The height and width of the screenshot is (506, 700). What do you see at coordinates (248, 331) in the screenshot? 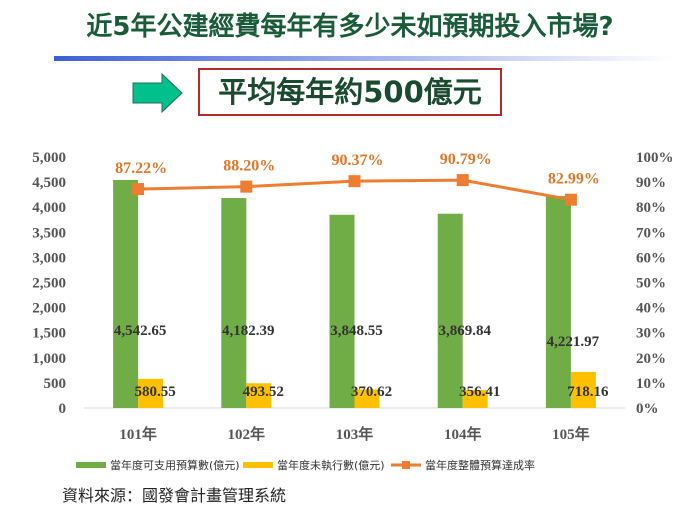
I see `budget-data-label: 4,182.39` at bounding box center [248, 331].